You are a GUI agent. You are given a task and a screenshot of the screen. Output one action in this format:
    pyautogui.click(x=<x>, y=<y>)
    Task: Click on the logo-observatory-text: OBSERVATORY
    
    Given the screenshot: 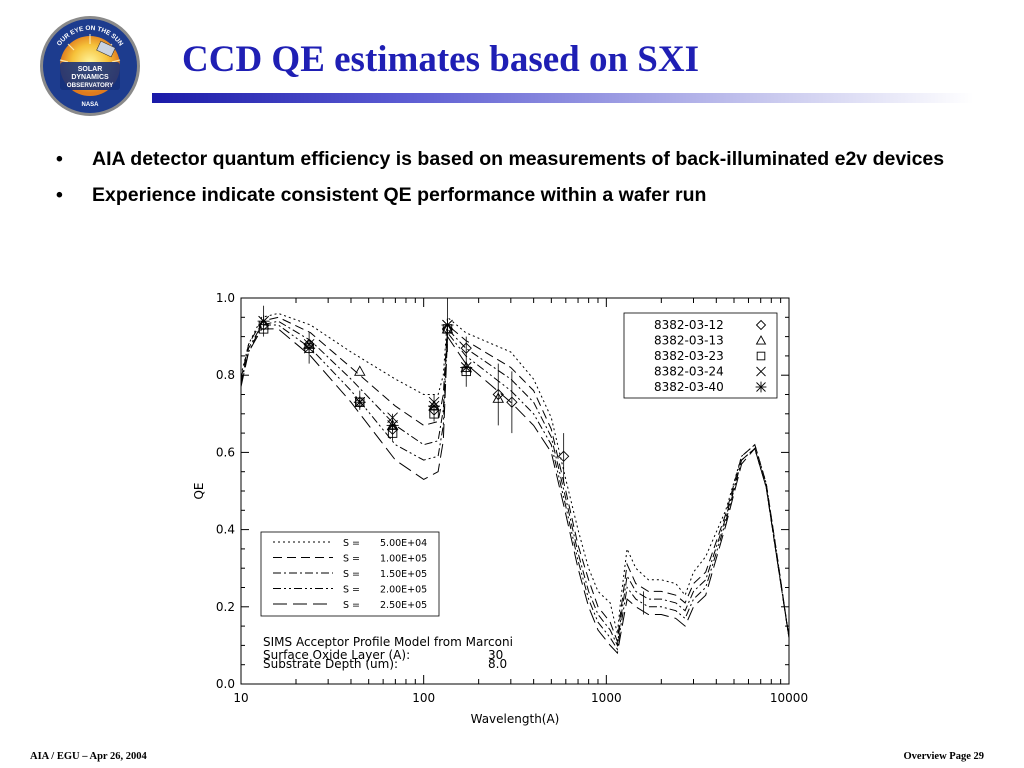 What is the action you would take?
    pyautogui.click(x=90, y=85)
    